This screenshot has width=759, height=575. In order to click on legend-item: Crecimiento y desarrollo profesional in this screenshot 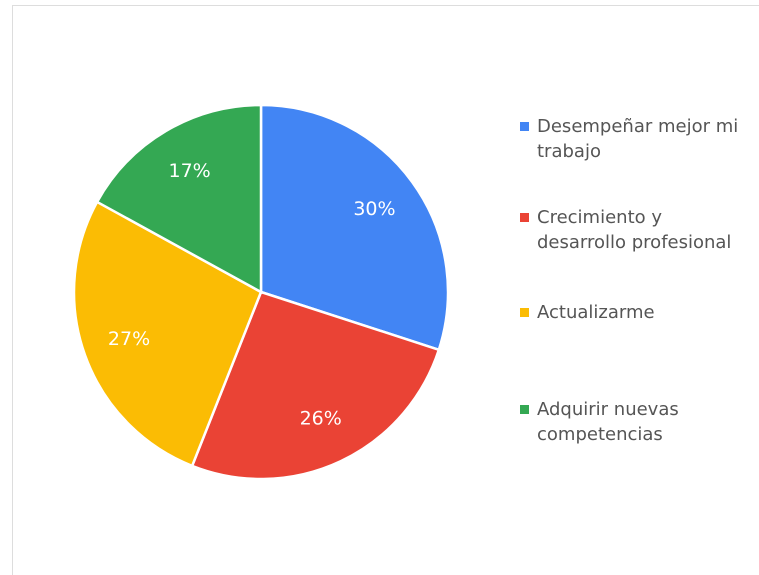, I will do `click(635, 230)`.